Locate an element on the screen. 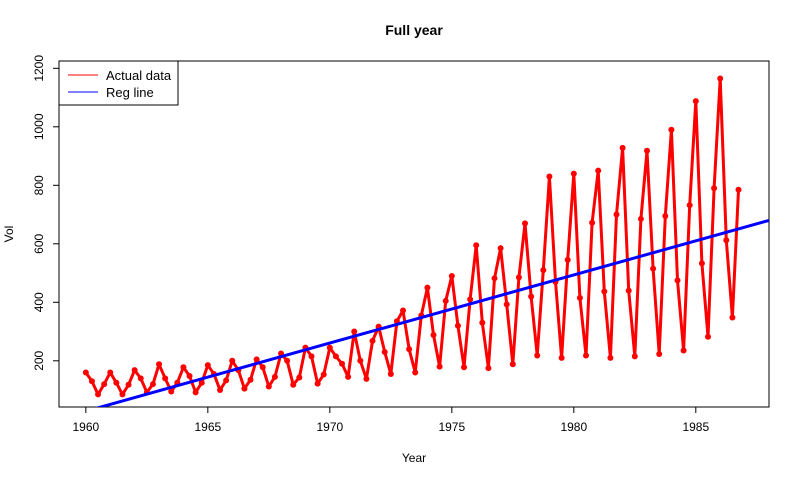 This screenshot has width=800, height=480. legend-box is located at coordinates (118, 83).